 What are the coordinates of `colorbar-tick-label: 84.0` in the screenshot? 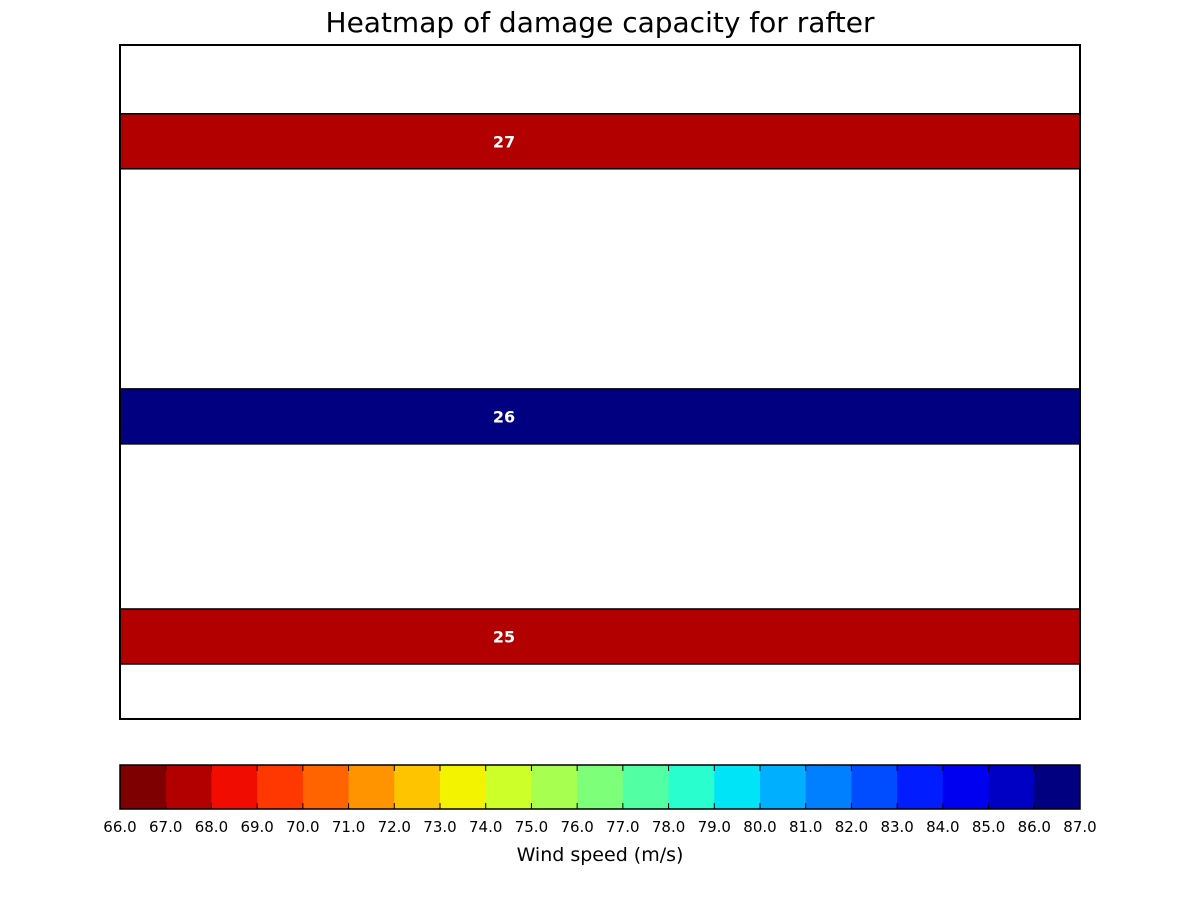 It's located at (942, 827).